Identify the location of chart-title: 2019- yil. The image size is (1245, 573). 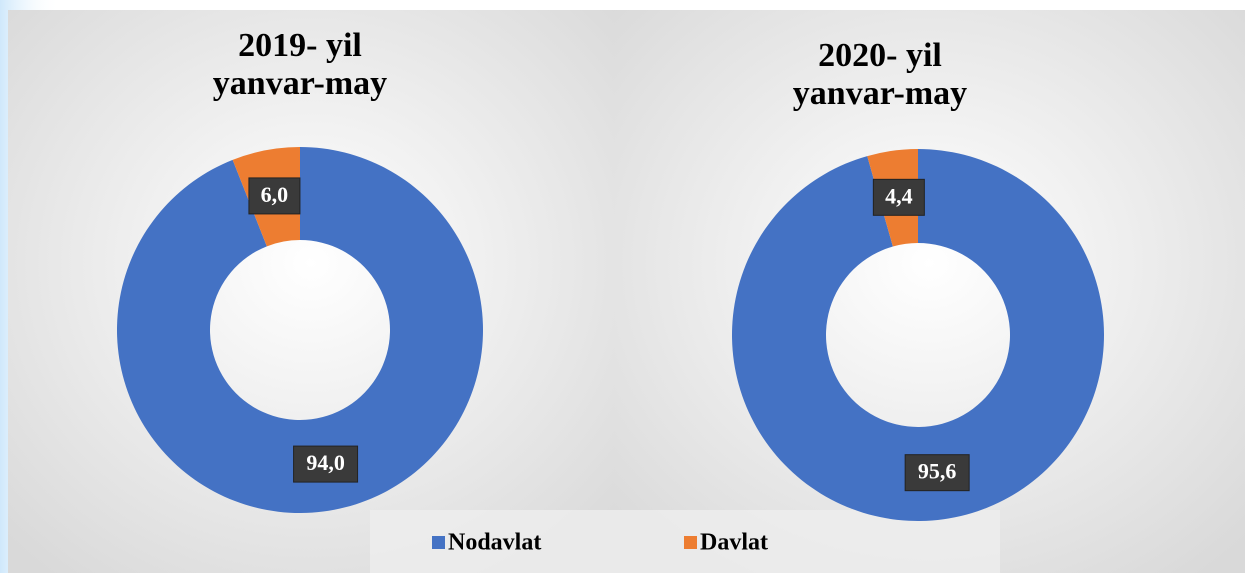
(300, 45).